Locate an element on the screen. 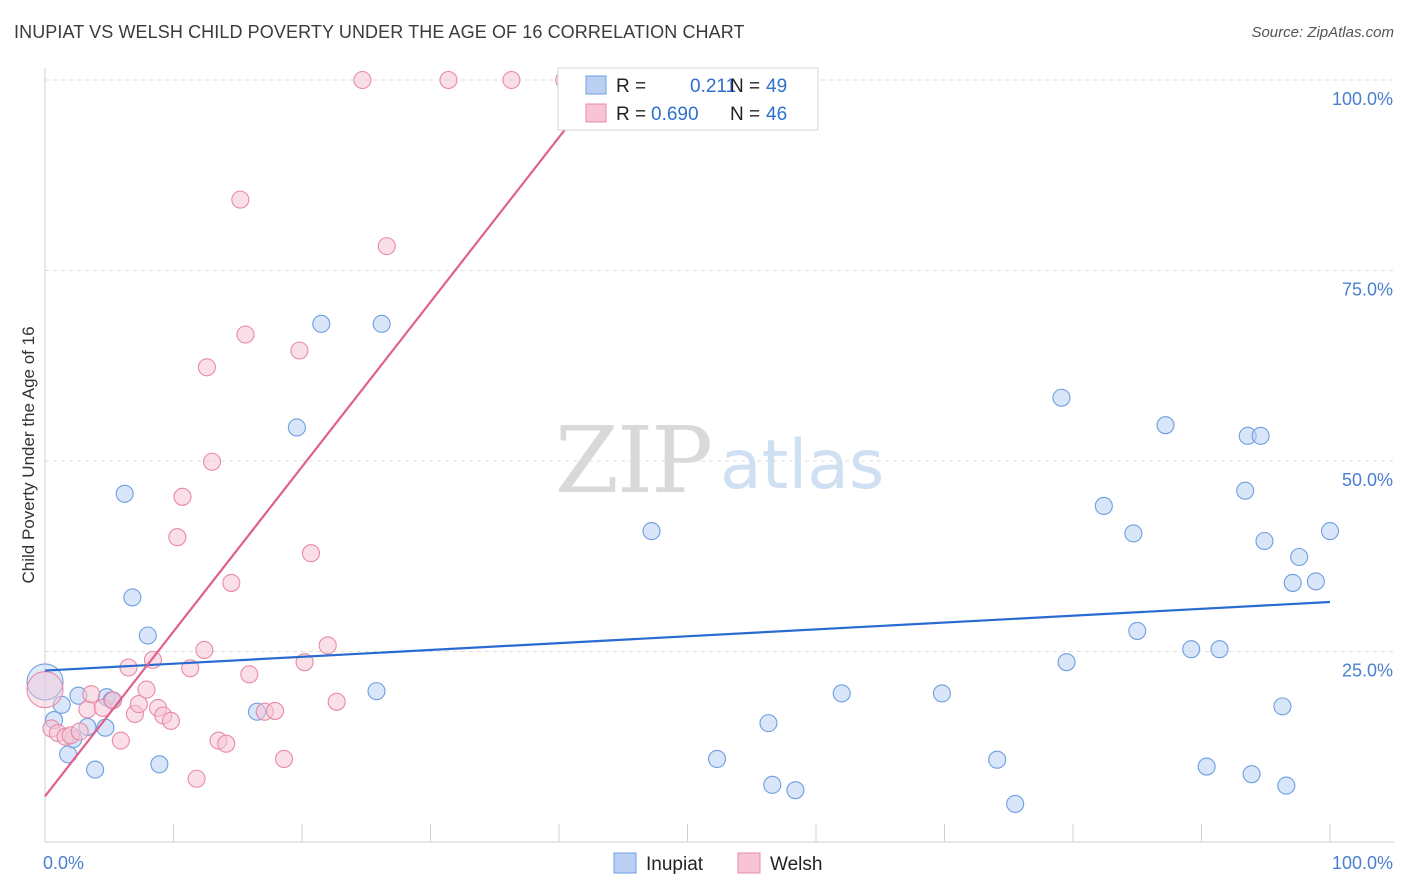 Image resolution: width=1406 pixels, height=892 pixels. y-tick-label-2: 75.0% is located at coordinates (1367, 290).